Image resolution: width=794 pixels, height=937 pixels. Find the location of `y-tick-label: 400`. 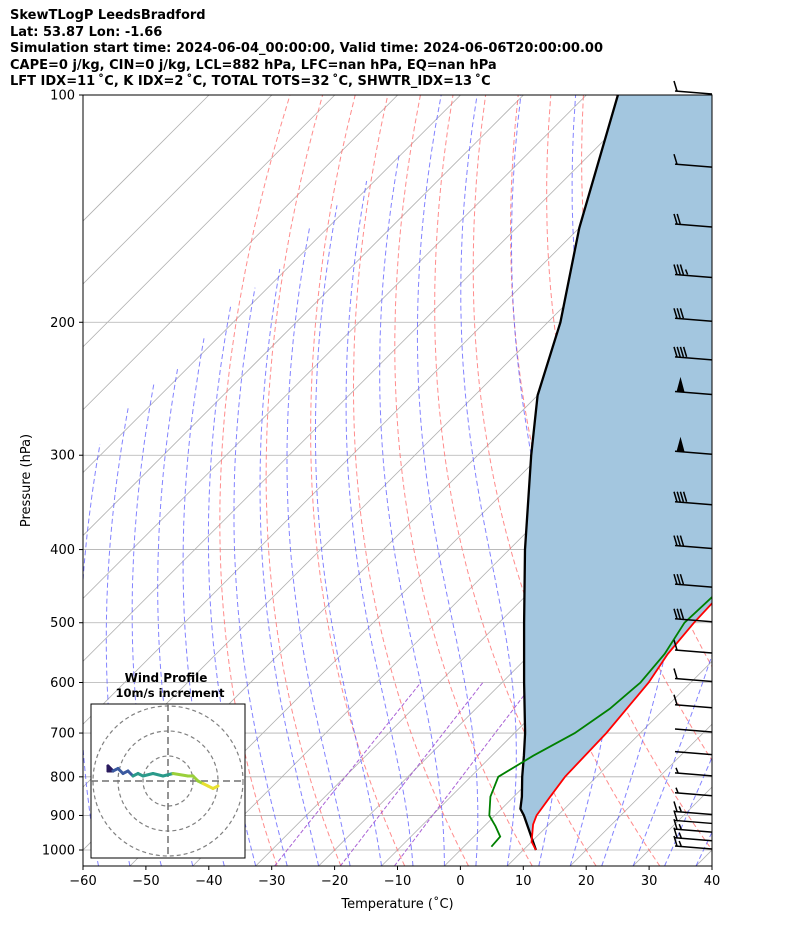

y-tick-label: 400 is located at coordinates (62, 550).